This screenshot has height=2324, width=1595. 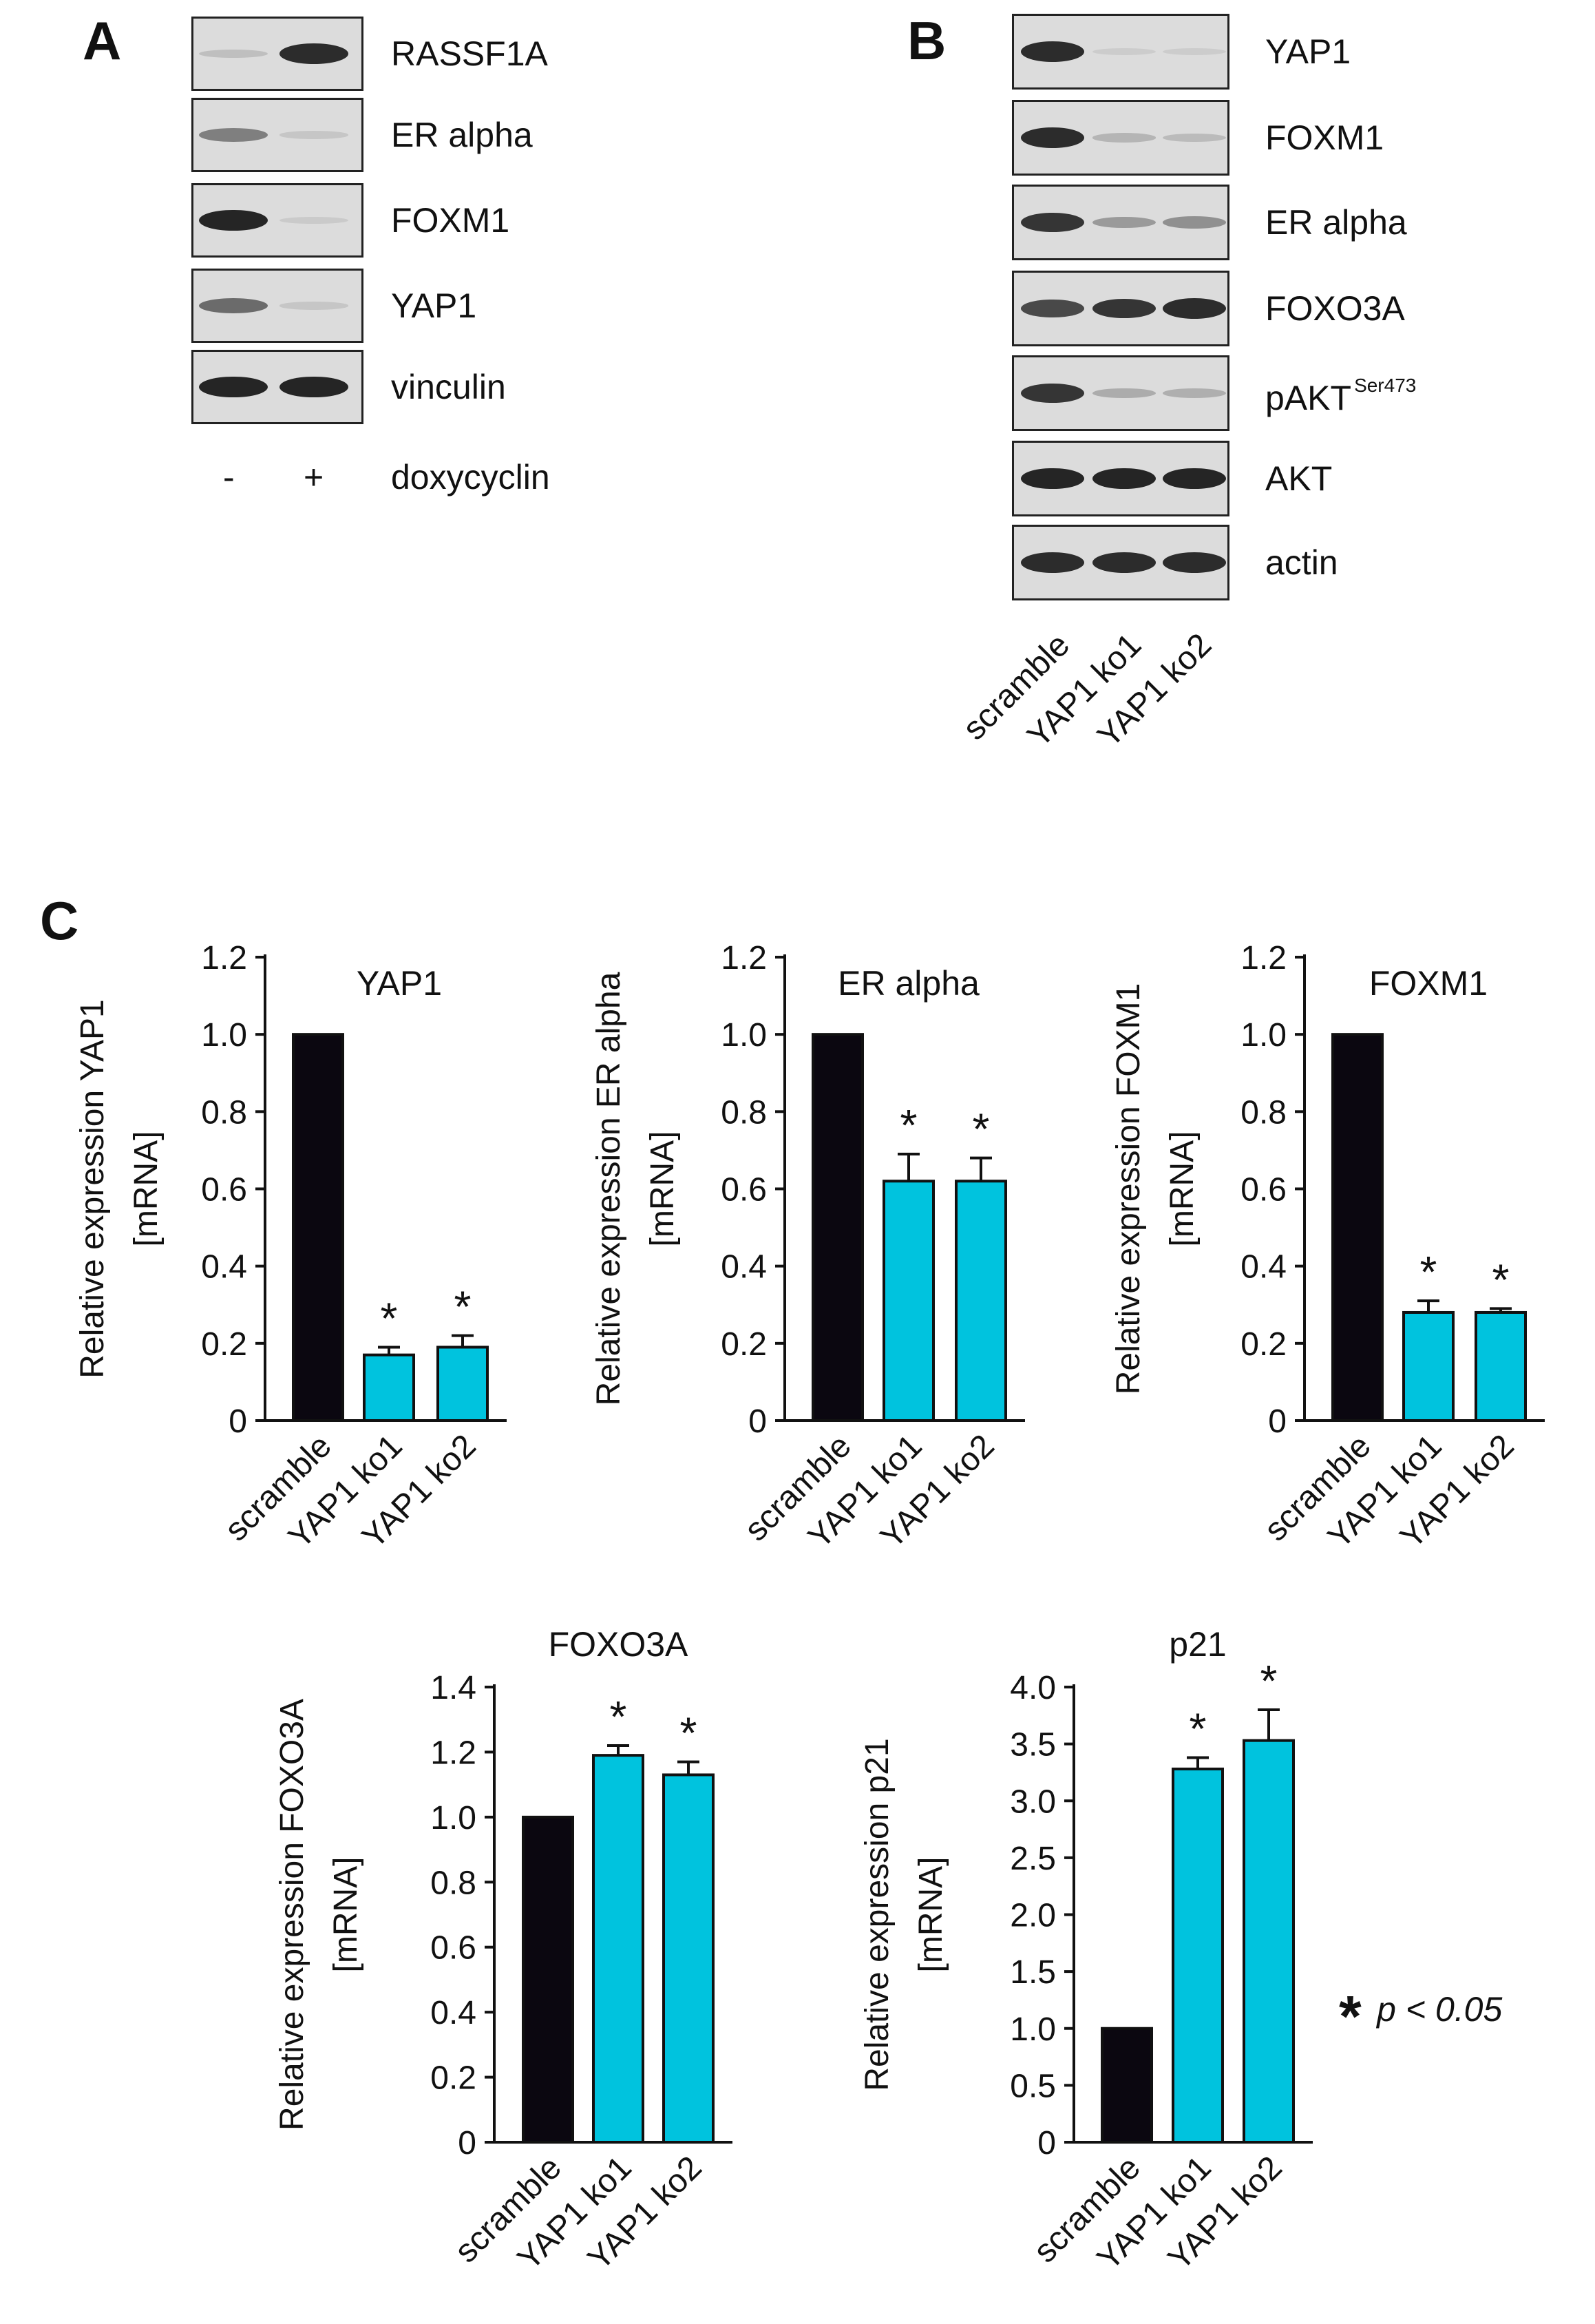 What do you see at coordinates (1033, 2086) in the screenshot?
I see `y-tick-label: 0.5` at bounding box center [1033, 2086].